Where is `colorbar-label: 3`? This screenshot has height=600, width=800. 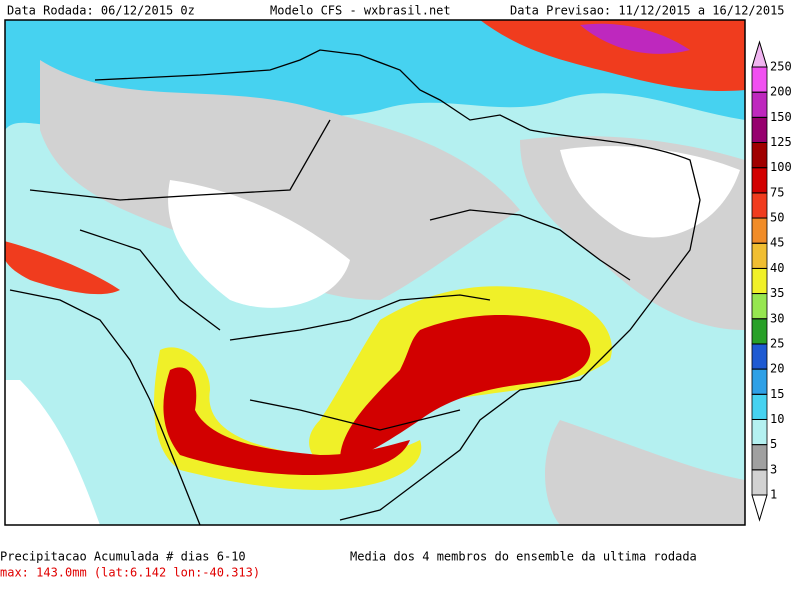
colorbar-label: 3 is located at coordinates (773, 469).